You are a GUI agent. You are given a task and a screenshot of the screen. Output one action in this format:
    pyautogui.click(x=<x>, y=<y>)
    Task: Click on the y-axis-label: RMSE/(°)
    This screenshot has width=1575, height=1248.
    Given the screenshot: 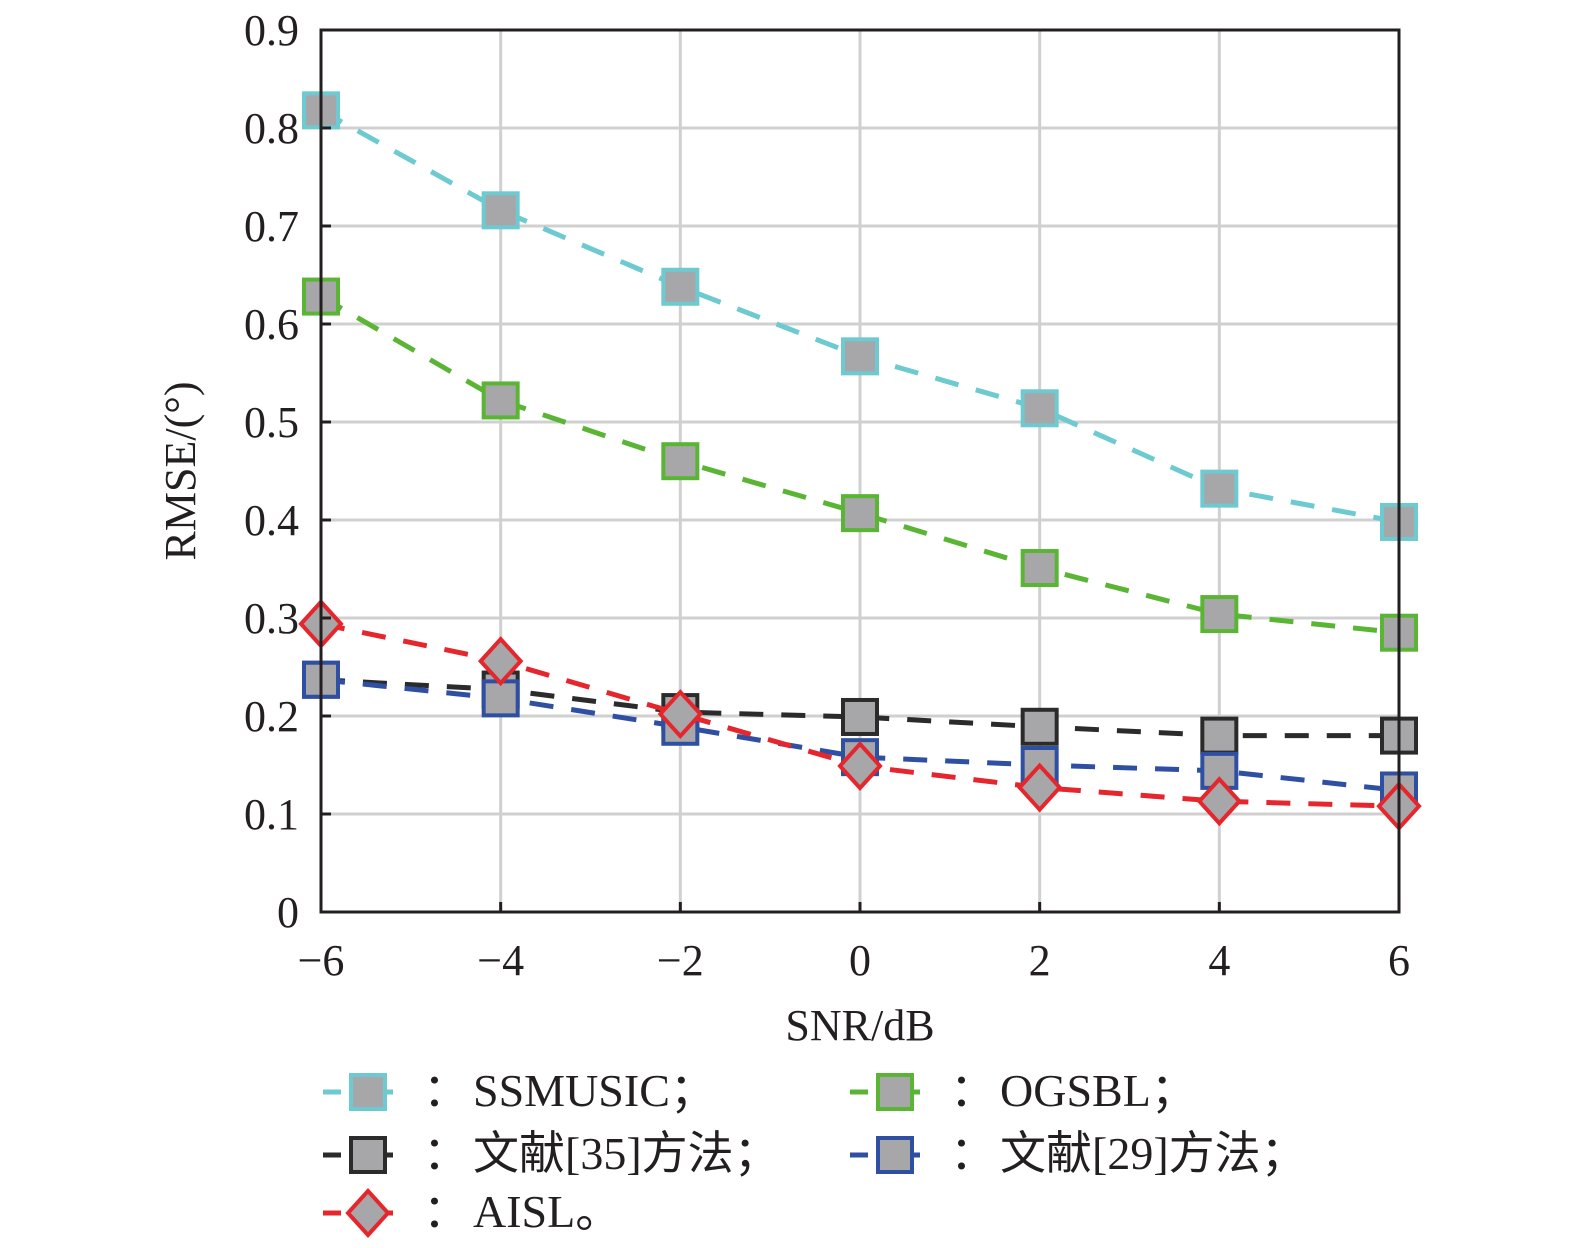 What is the action you would take?
    pyautogui.click(x=180, y=471)
    